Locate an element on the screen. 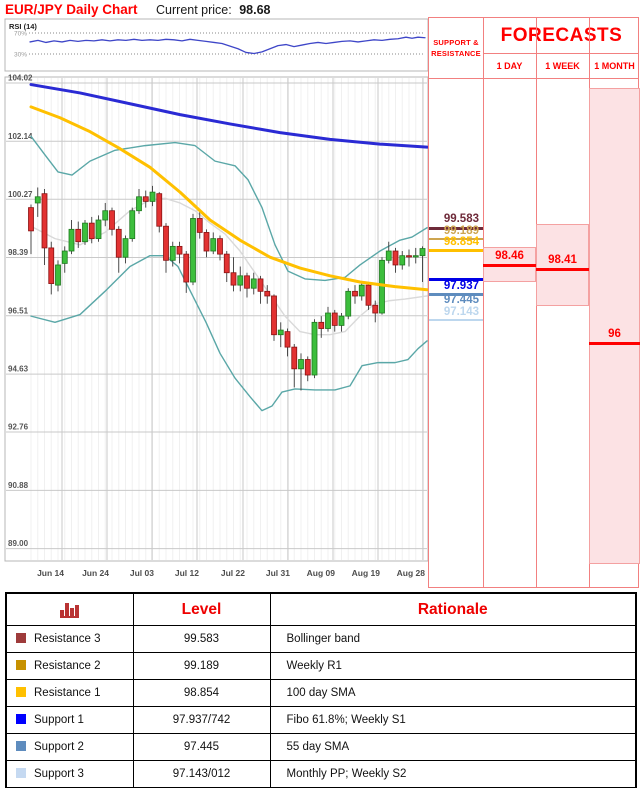  level-name-cell: Support 1 is located at coordinates (69, 720).